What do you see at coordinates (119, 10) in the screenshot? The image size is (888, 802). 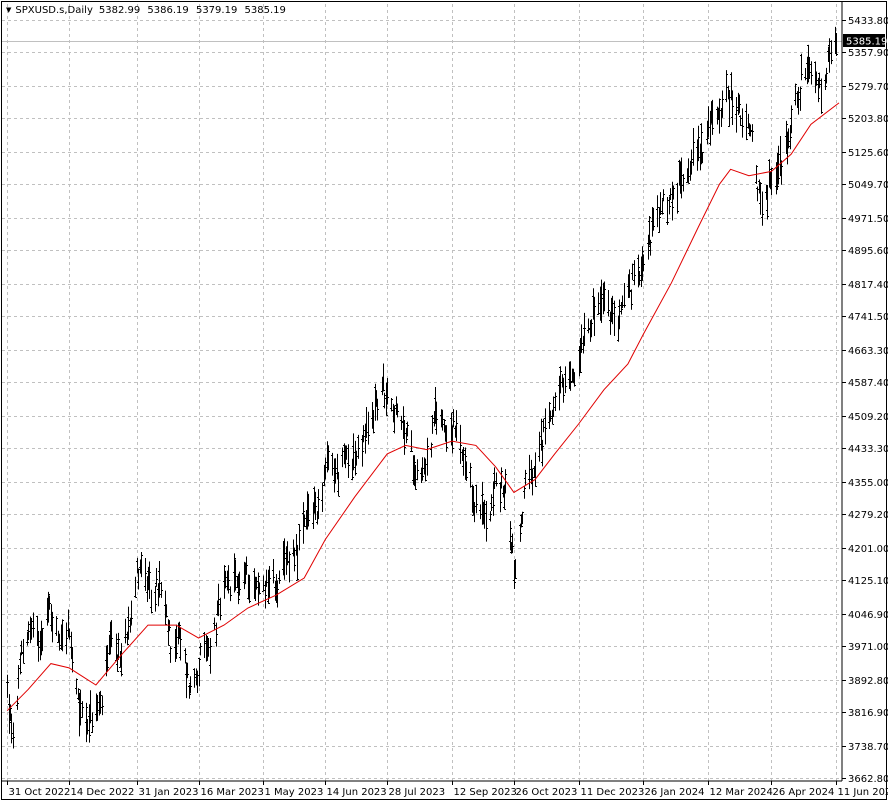 I see `open-value: 5382.99` at bounding box center [119, 10].